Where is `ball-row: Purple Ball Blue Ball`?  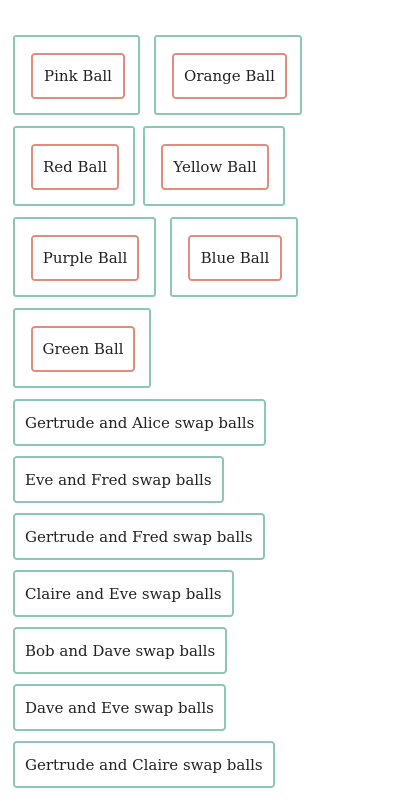
ball-row: Purple Ball Blue Ball is located at coordinates (203, 257).